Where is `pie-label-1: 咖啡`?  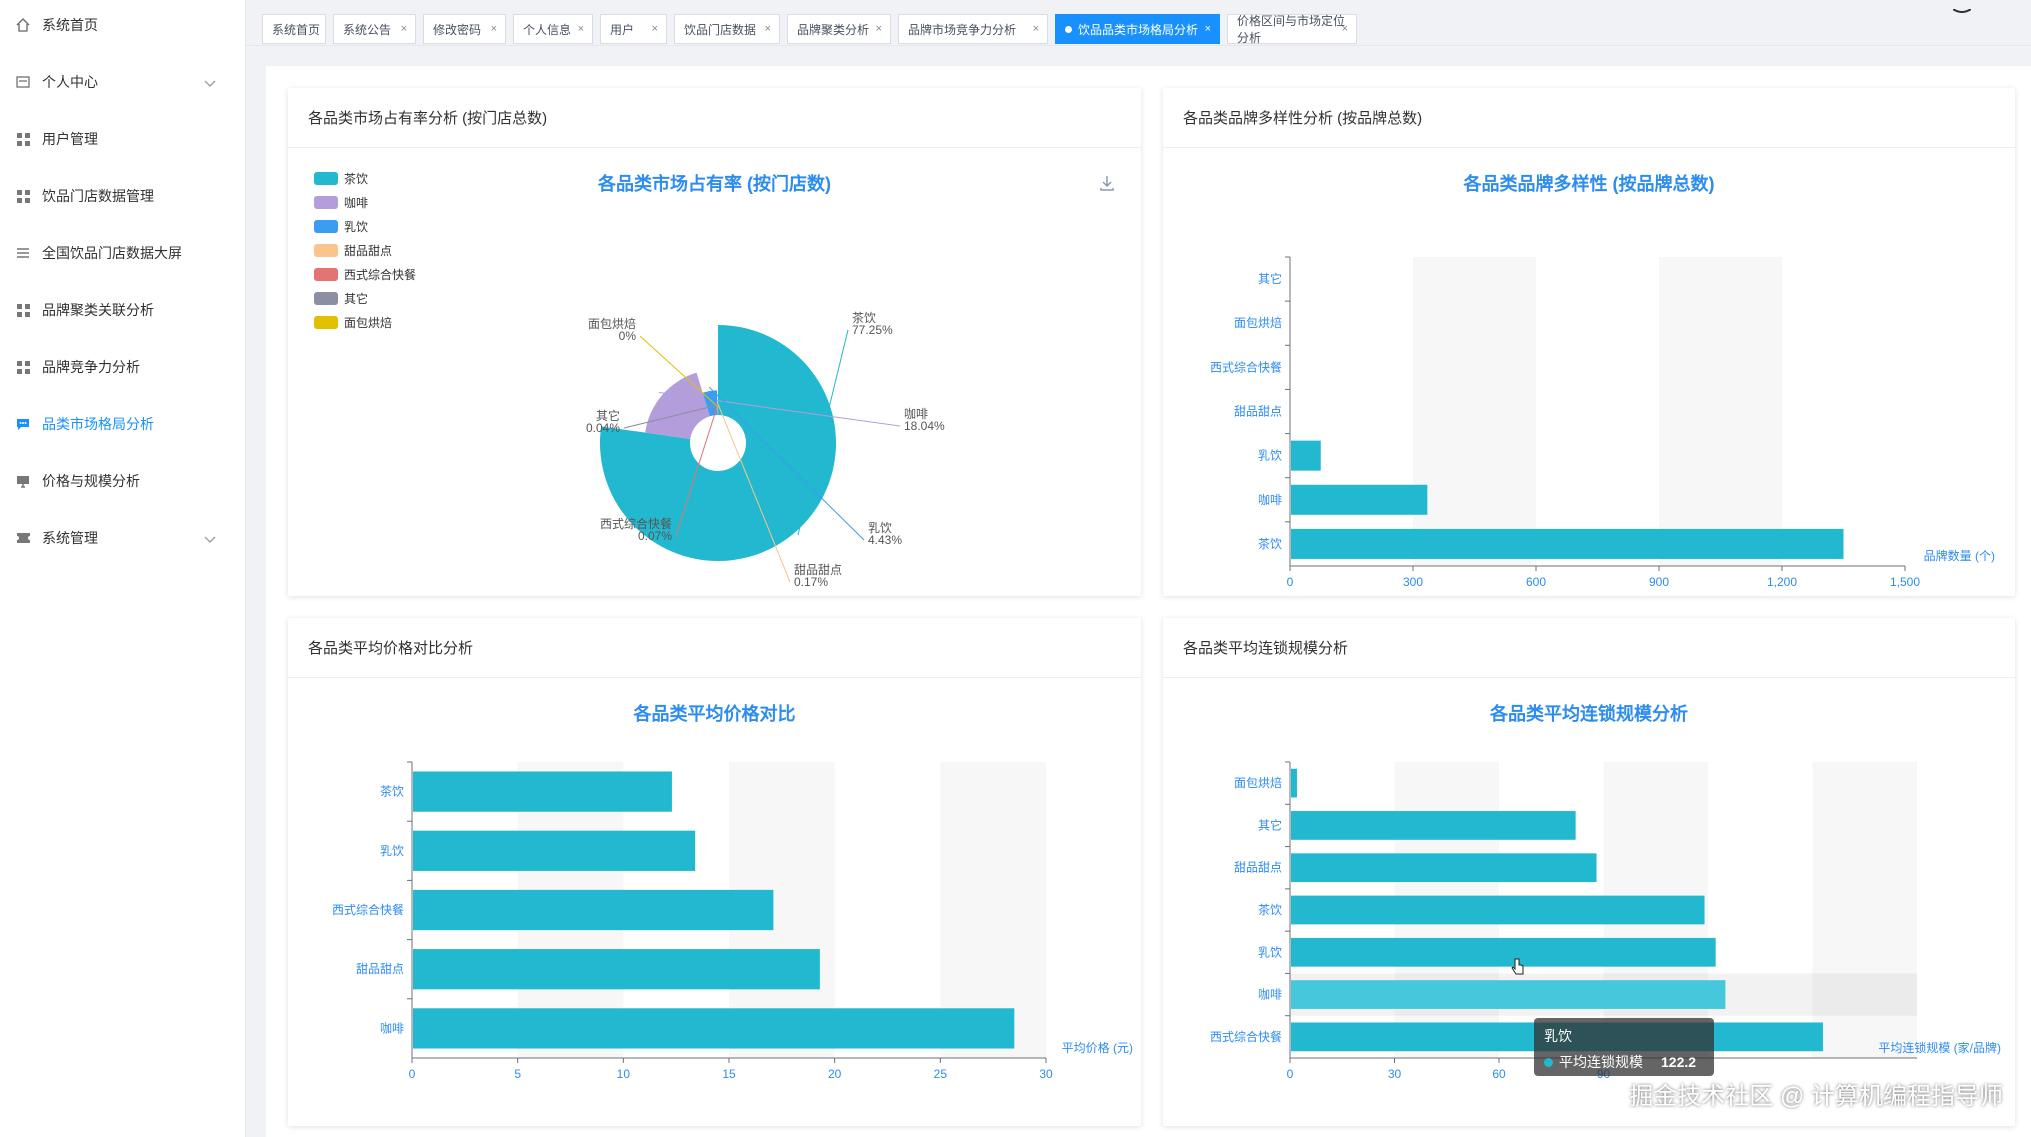 pie-label-1: 咖啡 is located at coordinates (916, 413).